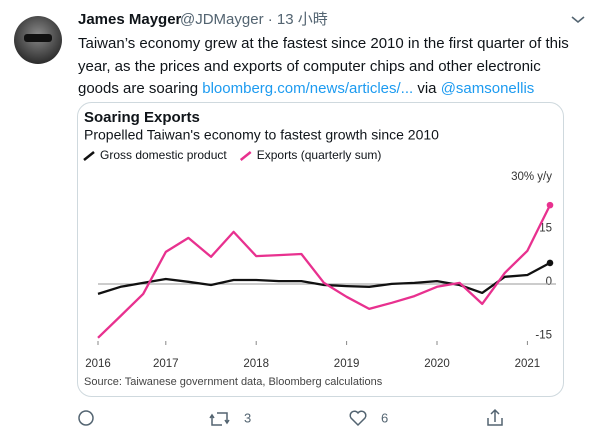  I want to click on x-tick-label: 2017, so click(166, 364).